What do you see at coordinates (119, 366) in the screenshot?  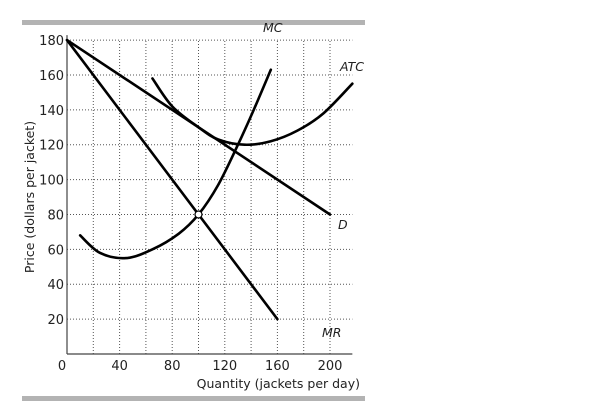 I see `x-tick-label: 40` at bounding box center [119, 366].